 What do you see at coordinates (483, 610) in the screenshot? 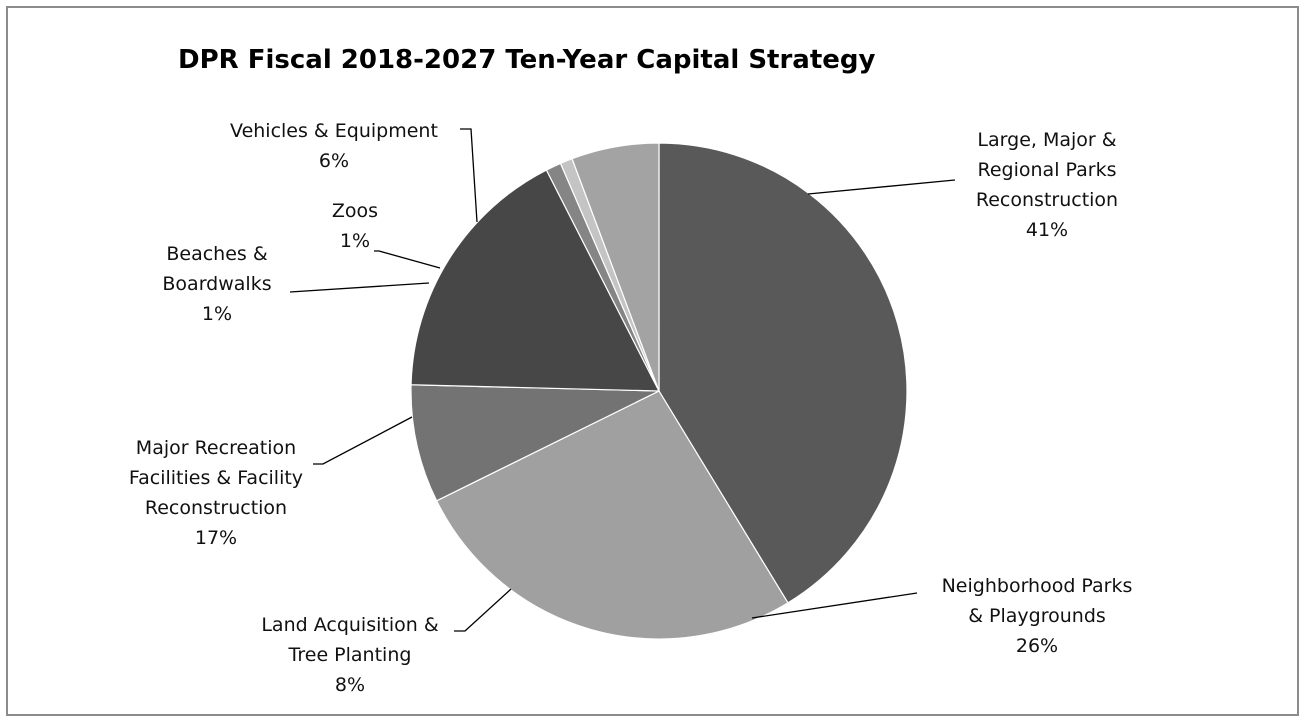
I see `leader-line-land-acq` at bounding box center [483, 610].